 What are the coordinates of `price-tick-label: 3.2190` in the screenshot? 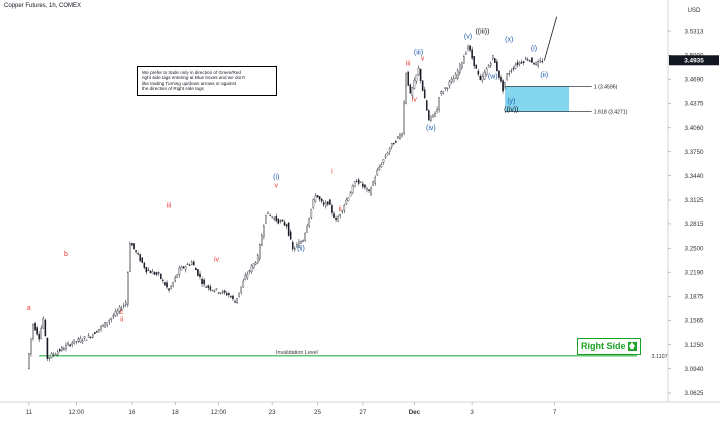 It's located at (694, 272).